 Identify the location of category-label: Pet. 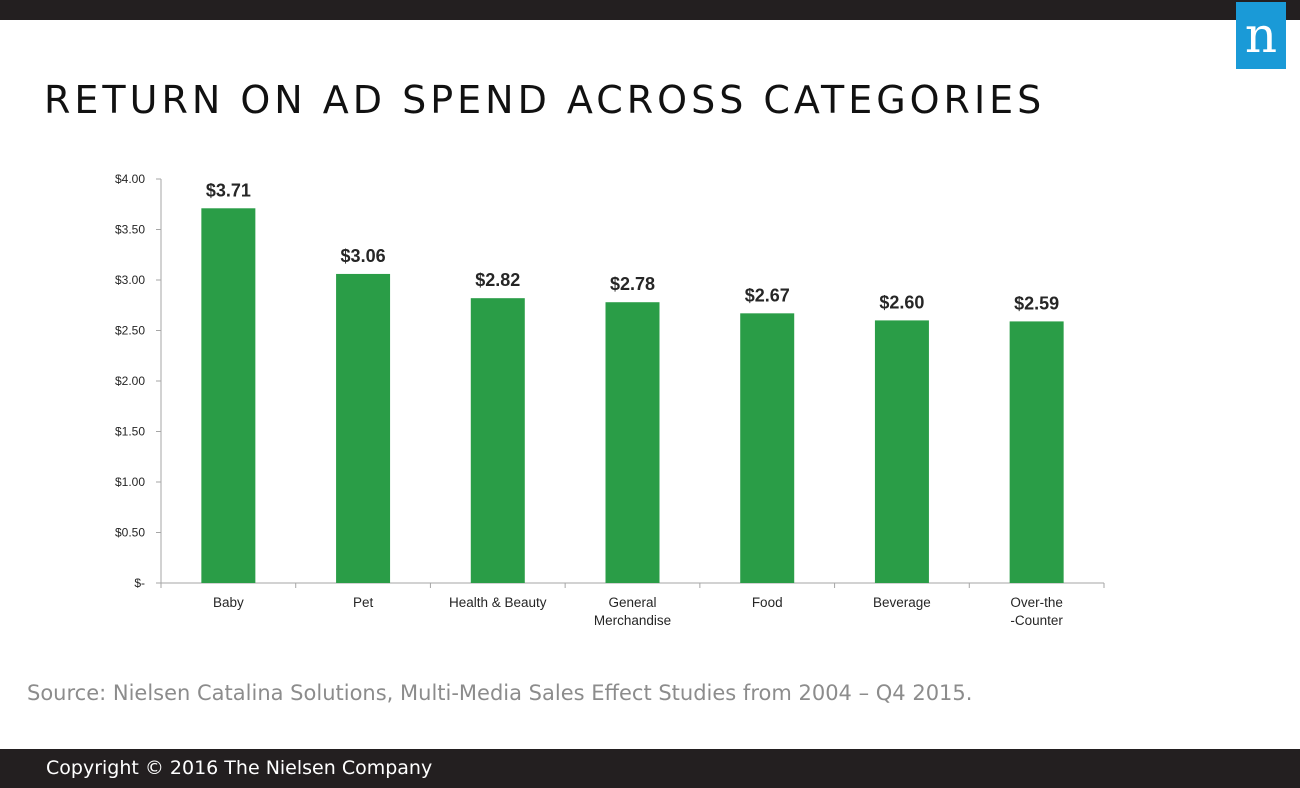
(363, 602).